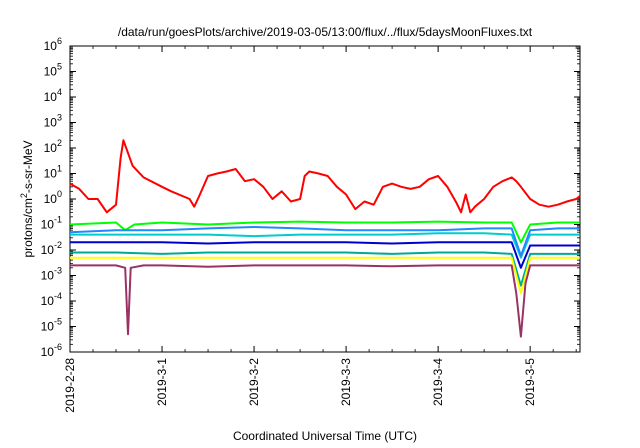 Image resolution: width=640 pixels, height=448 pixels. What do you see at coordinates (51, 248) in the screenshot?
I see `y-tick-label: 10⁻²` at bounding box center [51, 248].